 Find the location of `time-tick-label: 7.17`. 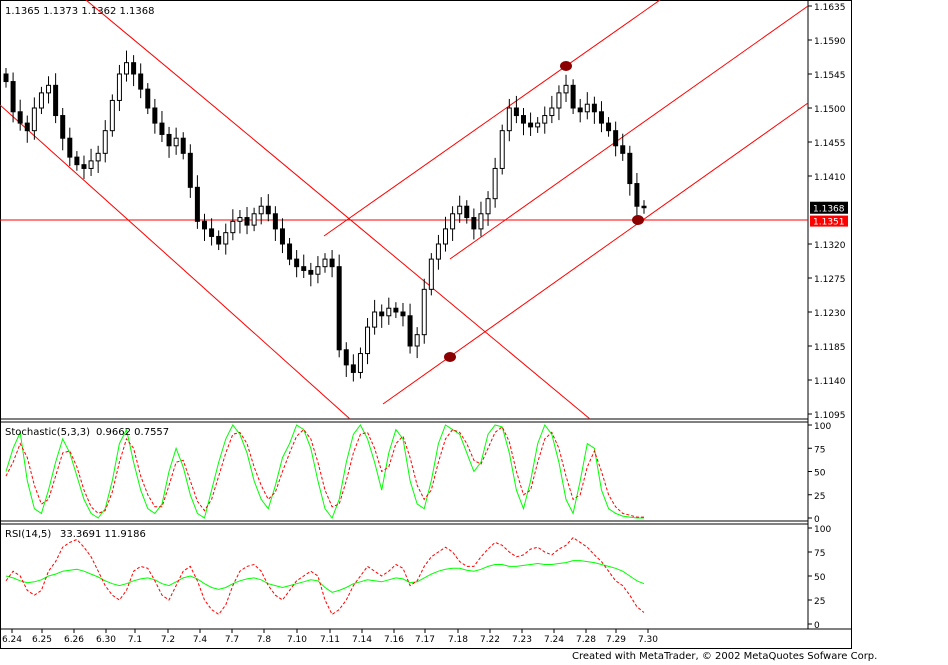

time-tick-label: 7.17 is located at coordinates (425, 640).